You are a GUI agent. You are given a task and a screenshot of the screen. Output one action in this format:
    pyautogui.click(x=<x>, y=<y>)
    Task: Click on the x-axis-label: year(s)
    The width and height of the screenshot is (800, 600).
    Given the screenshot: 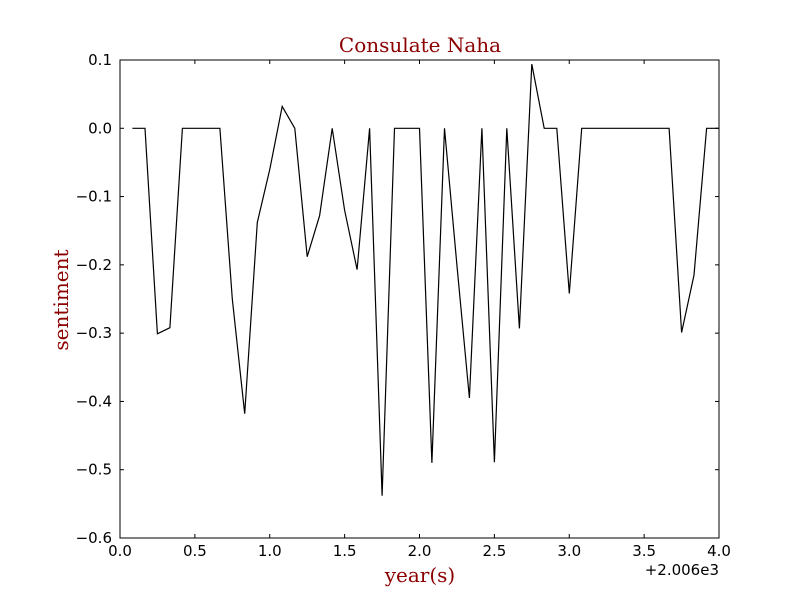 What is the action you would take?
    pyautogui.click(x=420, y=575)
    